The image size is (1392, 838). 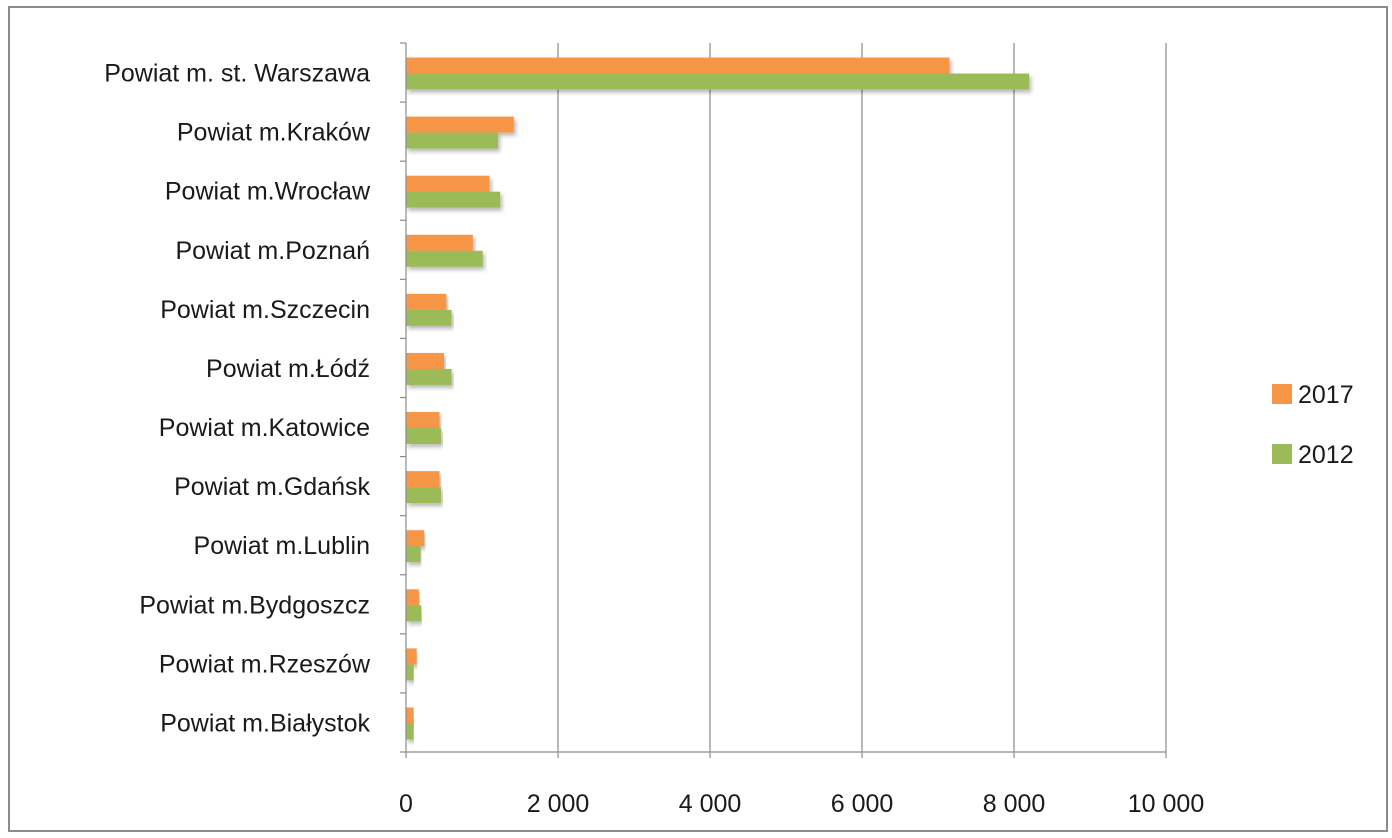 I want to click on category-label-2: Powiat m.Wrocław, so click(x=268, y=192).